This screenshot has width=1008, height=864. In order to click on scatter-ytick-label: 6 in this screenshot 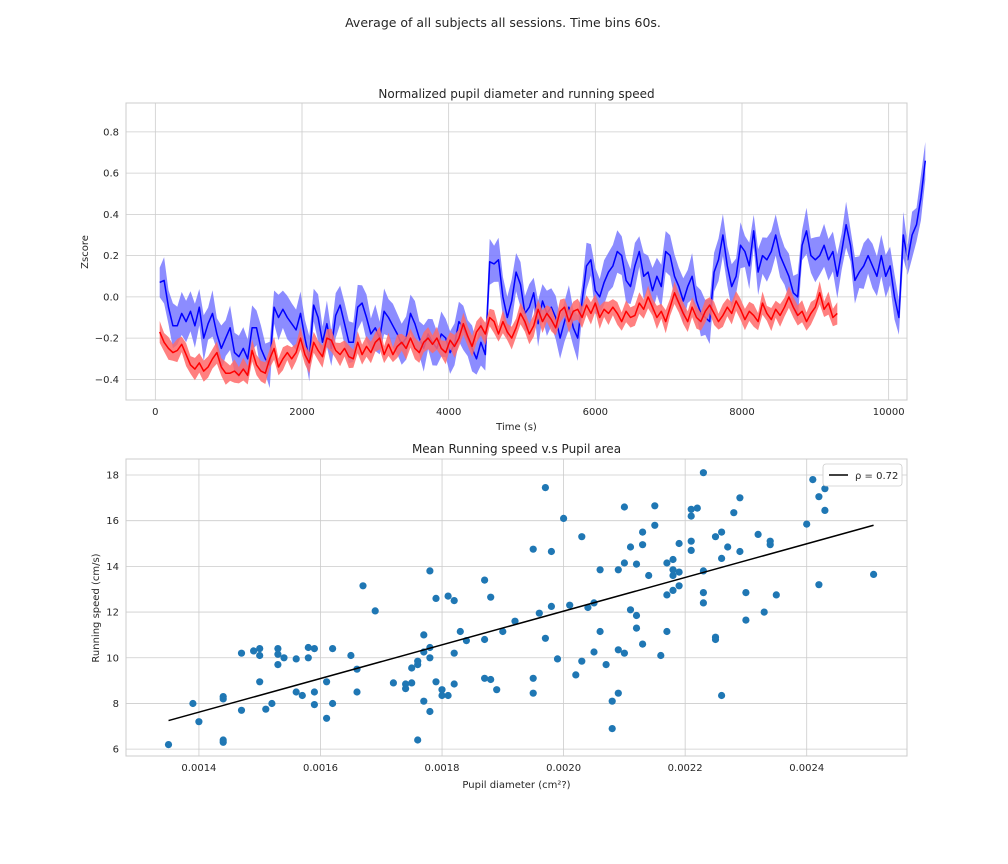, I will do `click(116, 750)`.